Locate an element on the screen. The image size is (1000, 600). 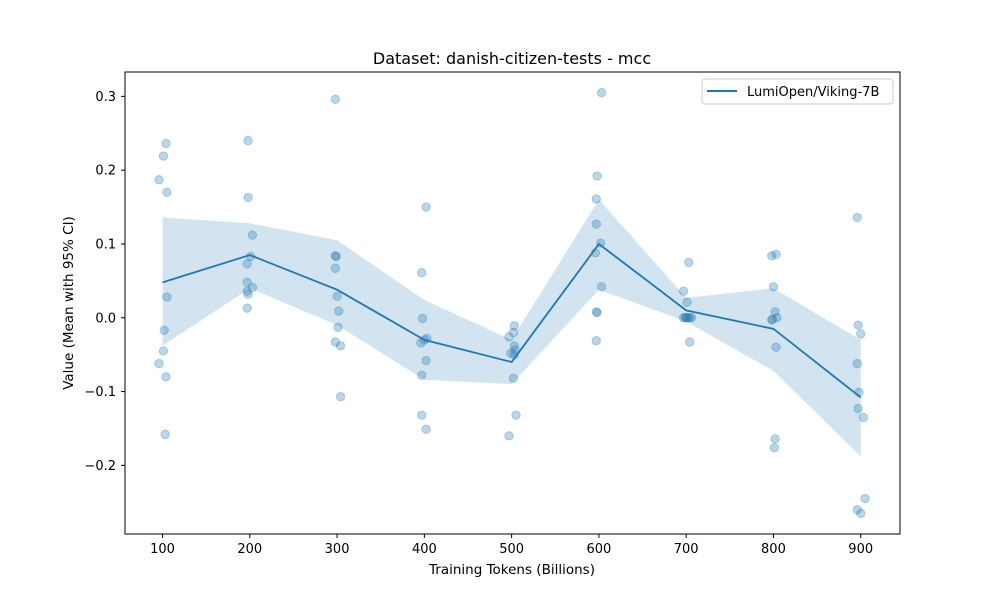
legend-label: LumiOpen/Viking-7B is located at coordinates (813, 92).